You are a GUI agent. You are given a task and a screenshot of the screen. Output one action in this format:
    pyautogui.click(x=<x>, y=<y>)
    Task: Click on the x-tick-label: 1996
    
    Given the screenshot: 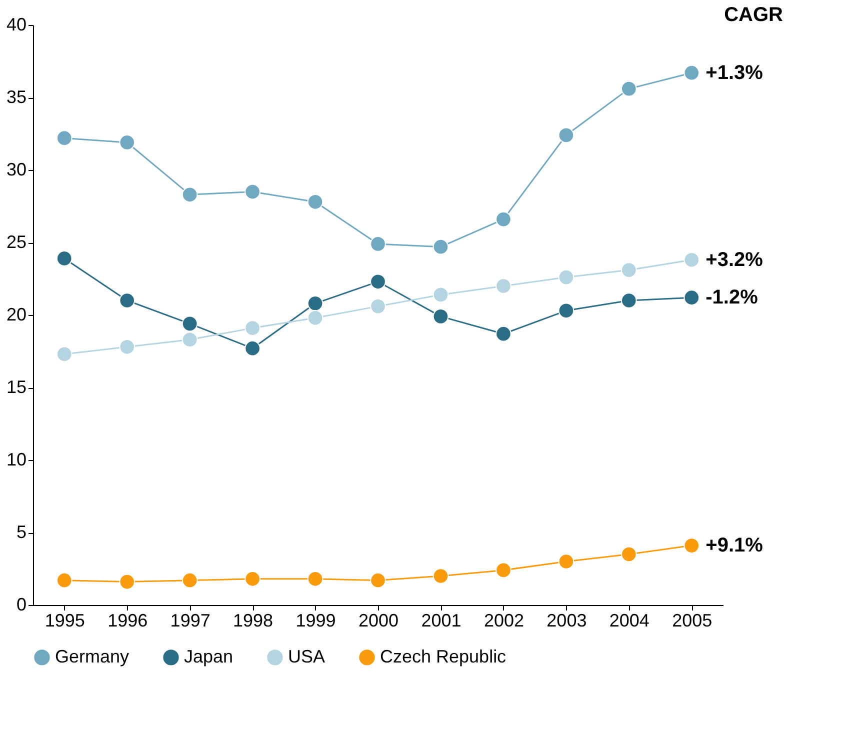 What is the action you would take?
    pyautogui.click(x=128, y=620)
    